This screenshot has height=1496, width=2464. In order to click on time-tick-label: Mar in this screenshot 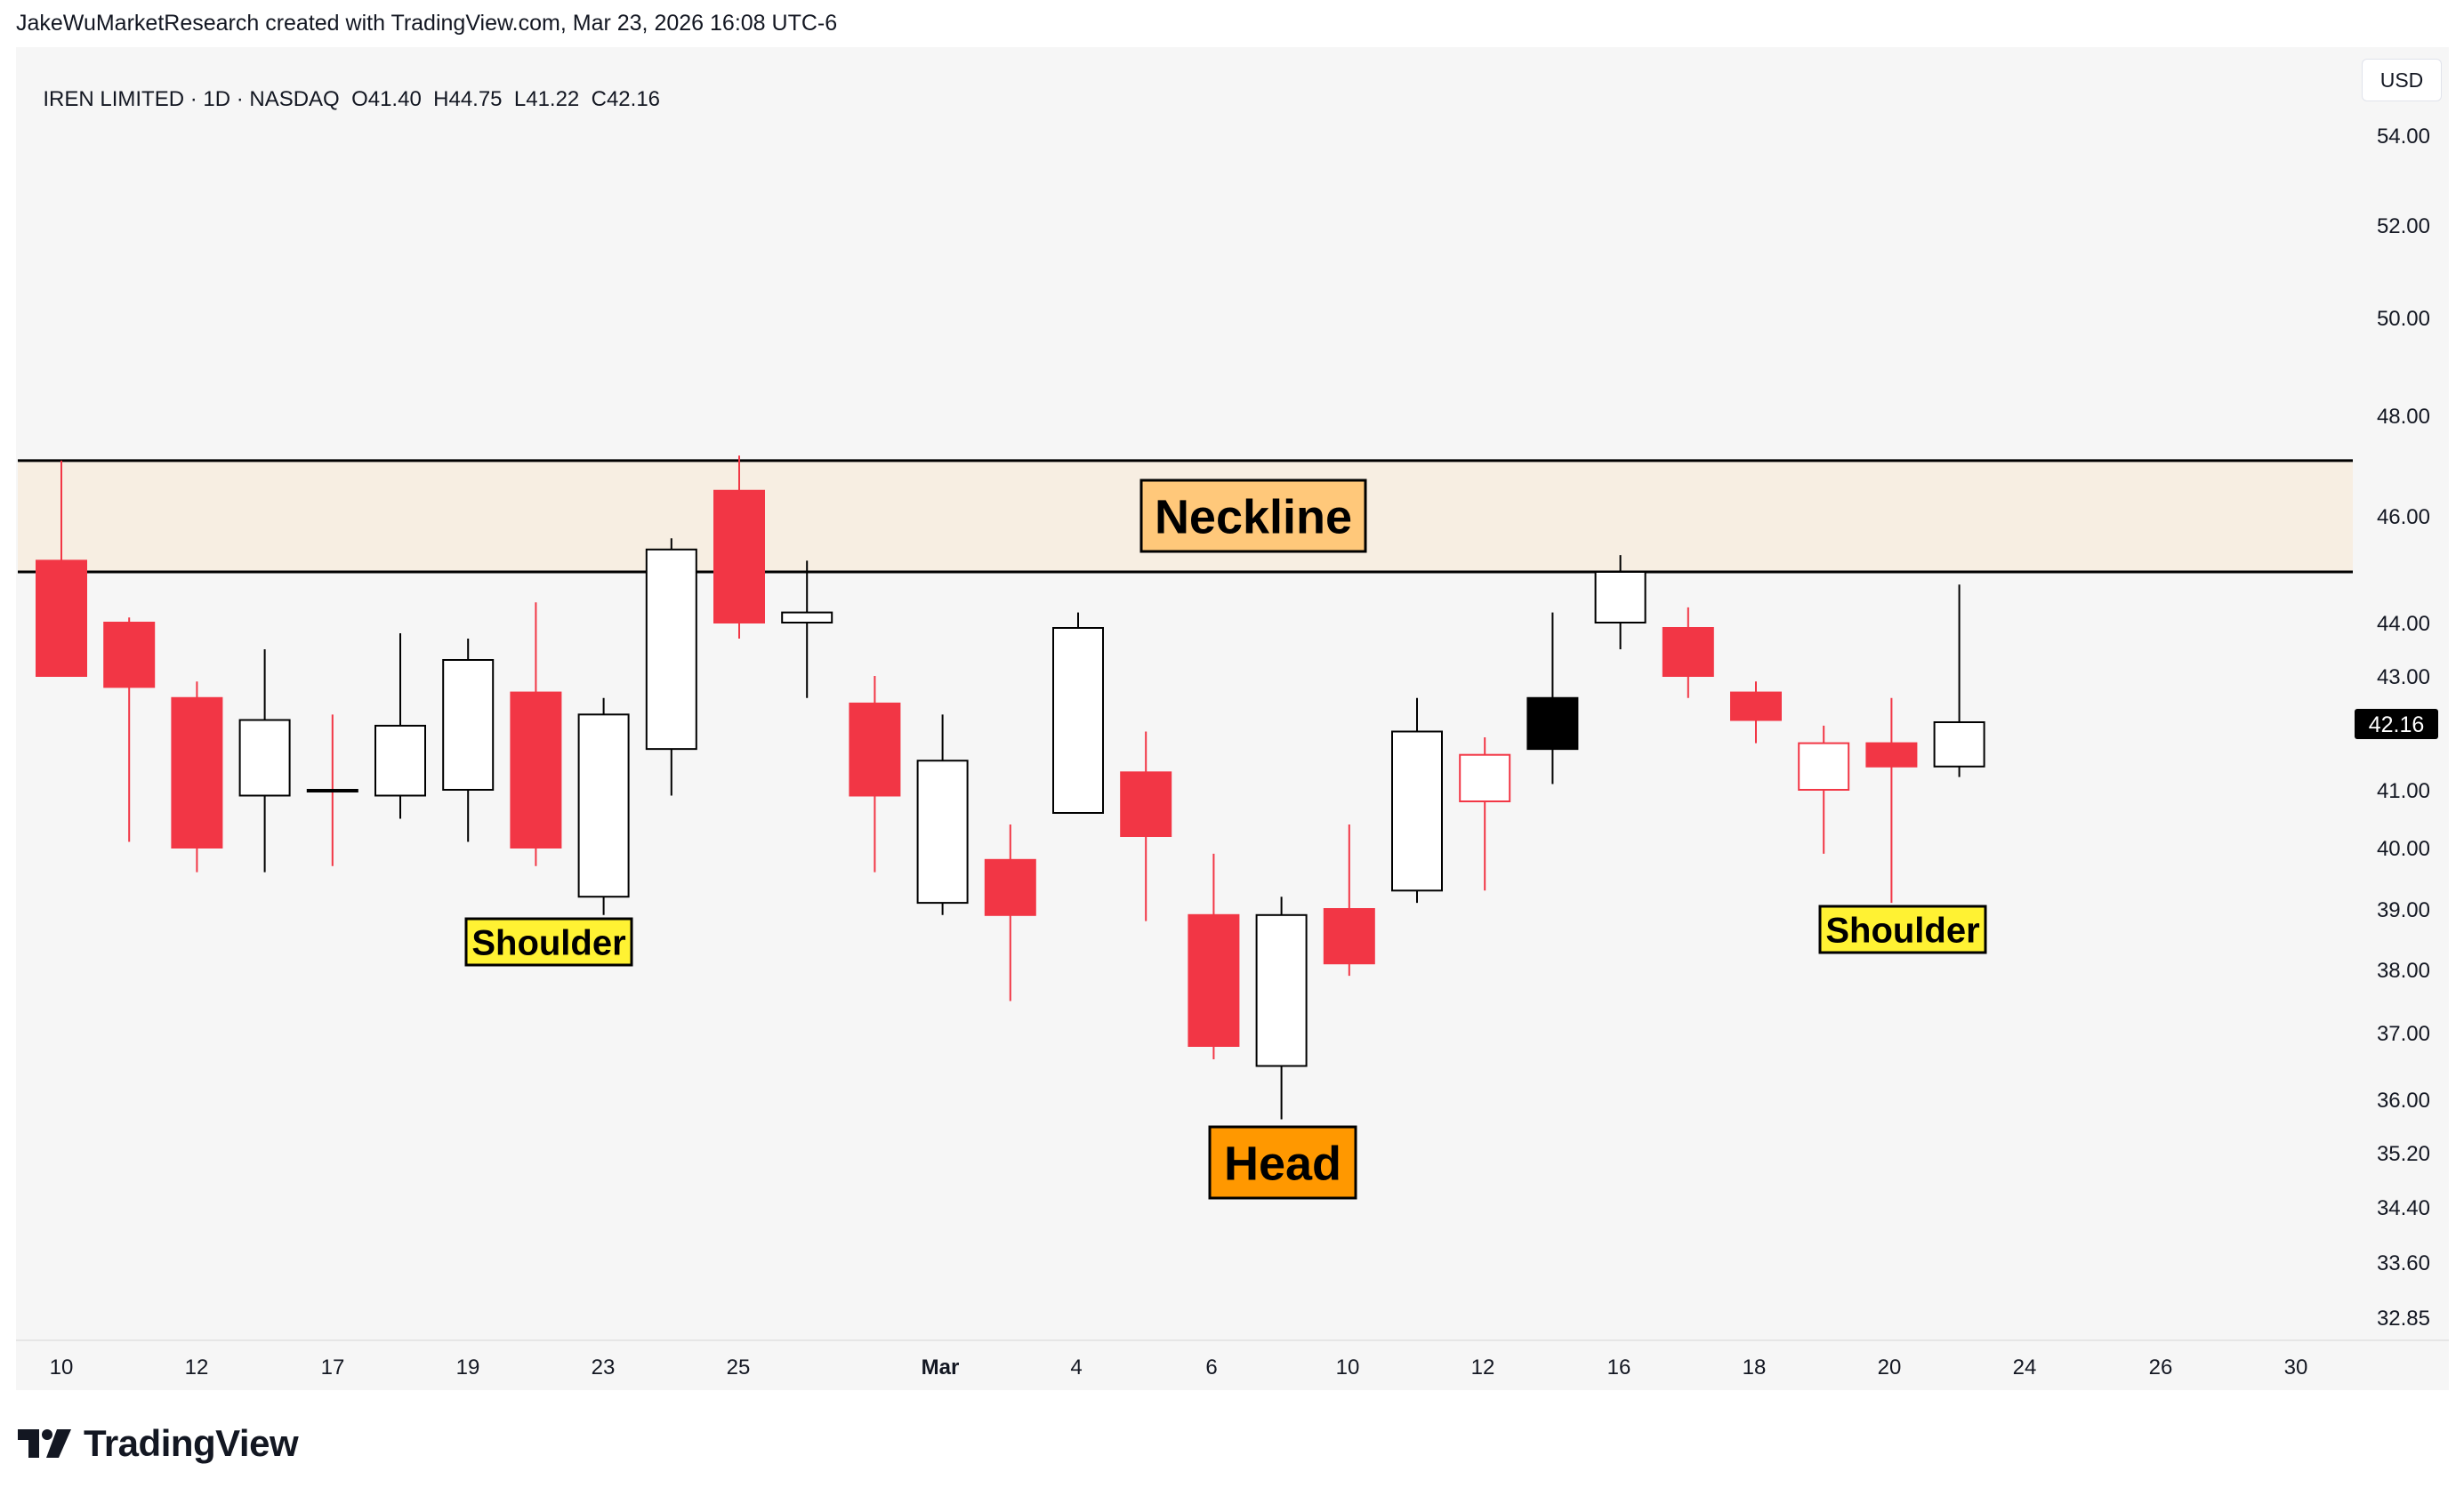, I will do `click(941, 1367)`.